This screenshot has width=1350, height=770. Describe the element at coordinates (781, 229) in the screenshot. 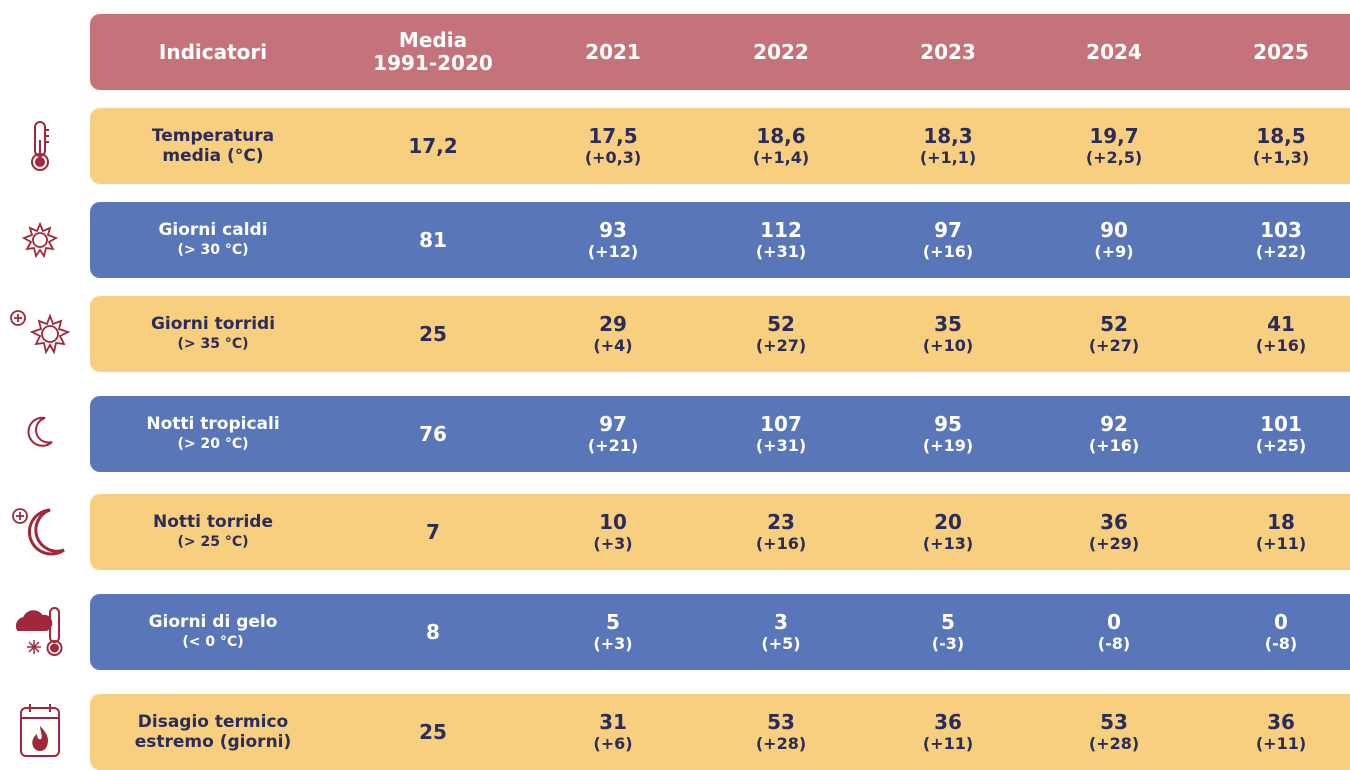

I see `year-value: 112` at that location.